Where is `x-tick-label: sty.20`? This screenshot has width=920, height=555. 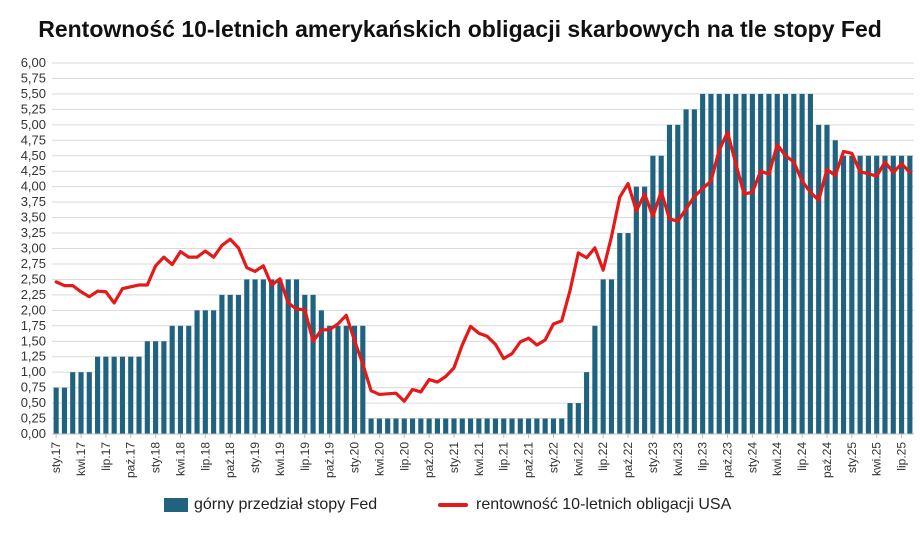
x-tick-label: sty.20 is located at coordinates (355, 457).